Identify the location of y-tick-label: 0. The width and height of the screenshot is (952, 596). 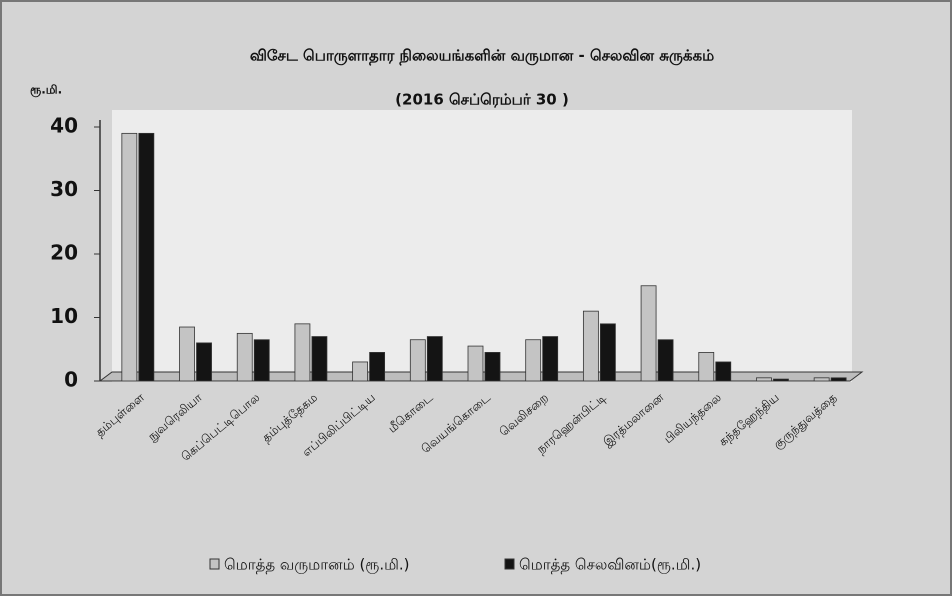
(71, 380).